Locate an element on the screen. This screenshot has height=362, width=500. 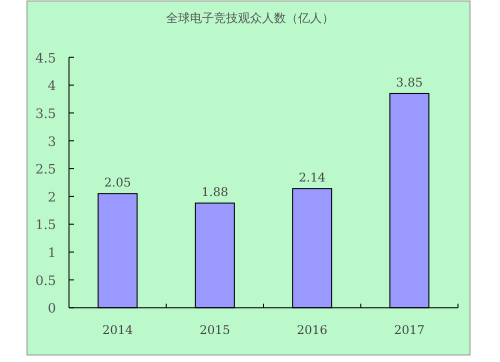
y-tick-label: 3 is located at coordinates (52, 142).